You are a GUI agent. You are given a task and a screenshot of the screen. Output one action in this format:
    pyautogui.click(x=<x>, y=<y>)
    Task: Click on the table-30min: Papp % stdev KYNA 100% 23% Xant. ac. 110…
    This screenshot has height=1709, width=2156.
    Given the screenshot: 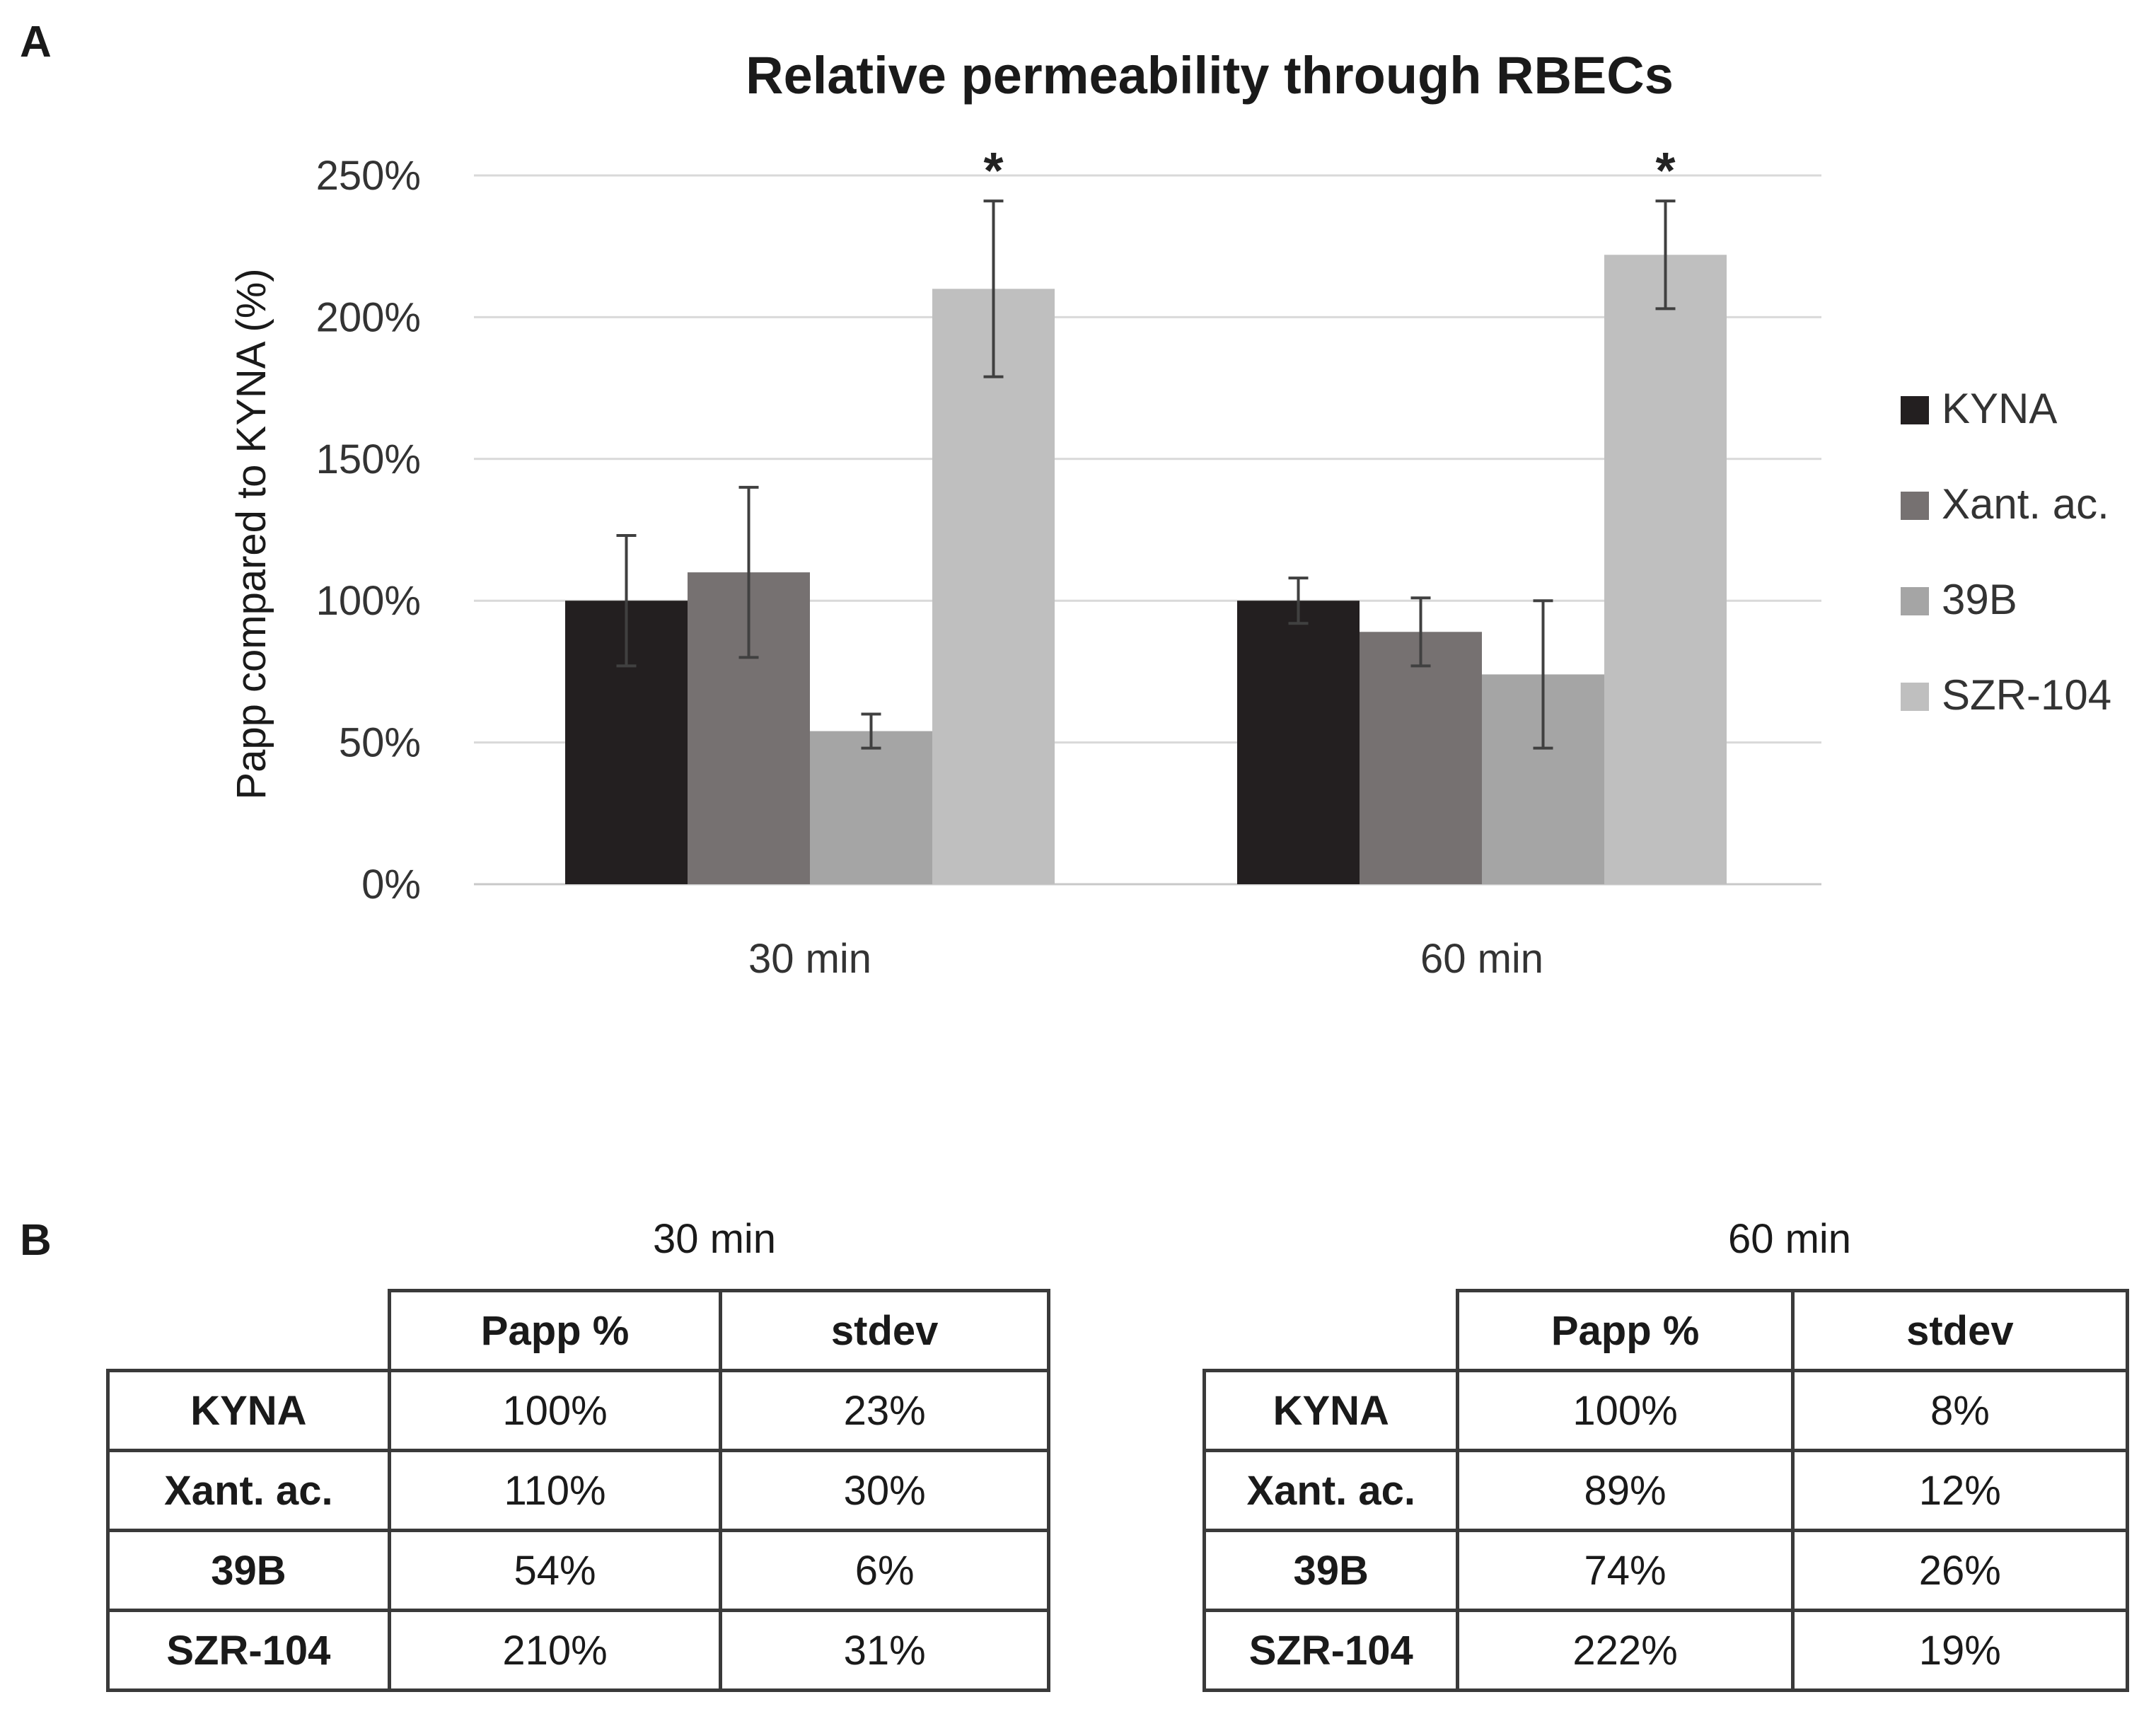 What is the action you would take?
    pyautogui.click(x=578, y=1490)
    